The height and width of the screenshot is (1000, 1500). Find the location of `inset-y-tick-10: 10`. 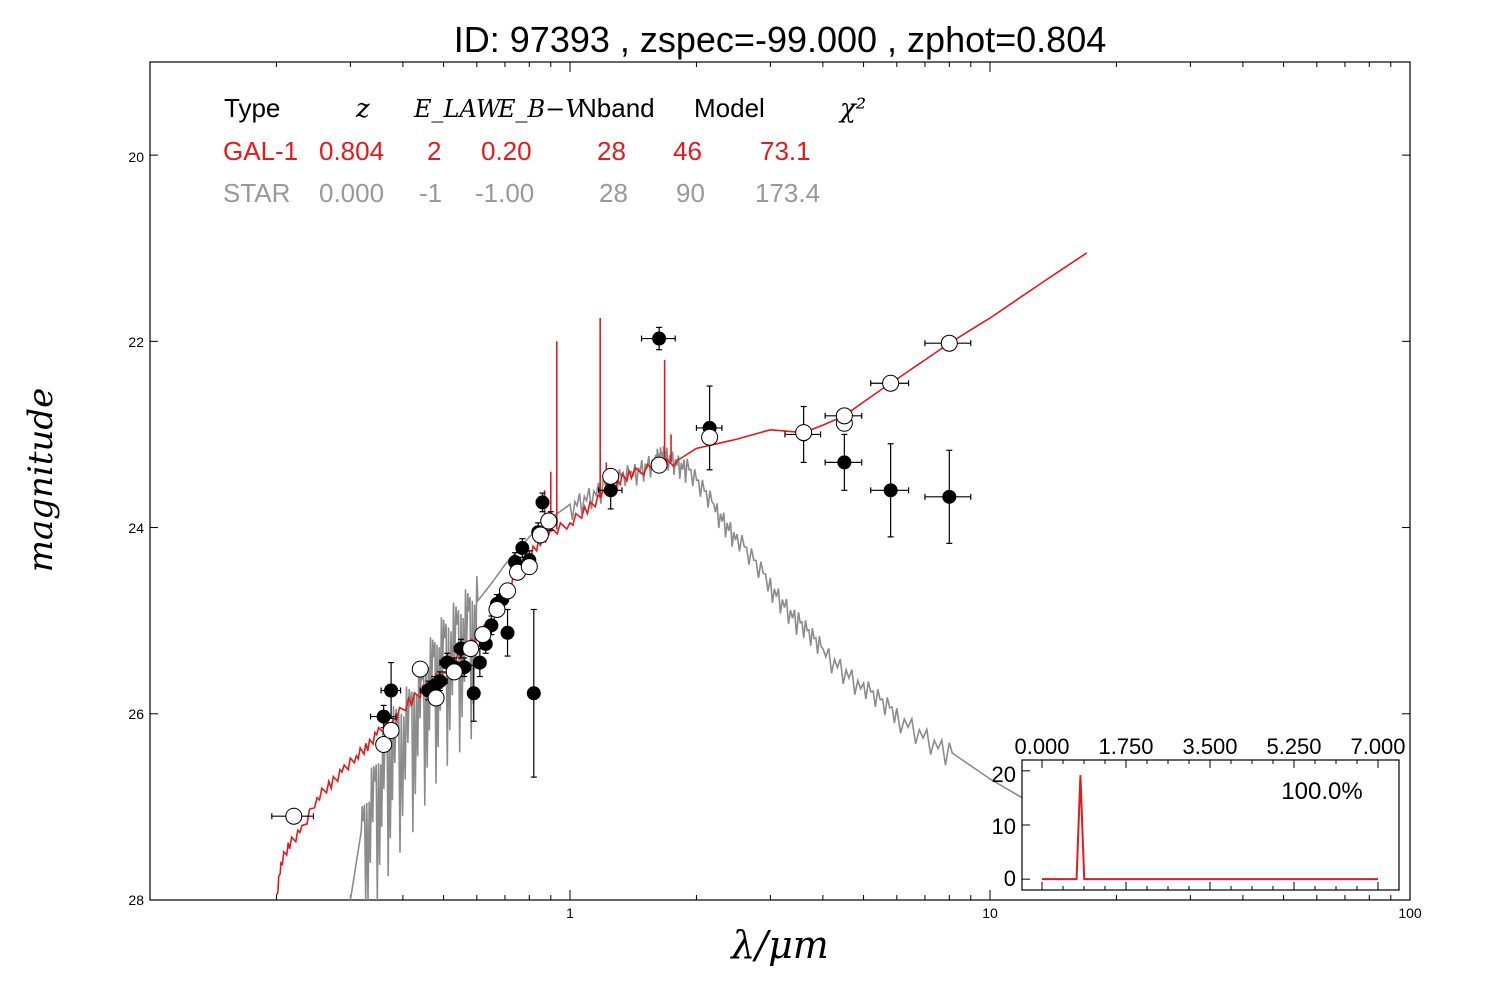

inset-y-tick-10: 10 is located at coordinates (1004, 826).